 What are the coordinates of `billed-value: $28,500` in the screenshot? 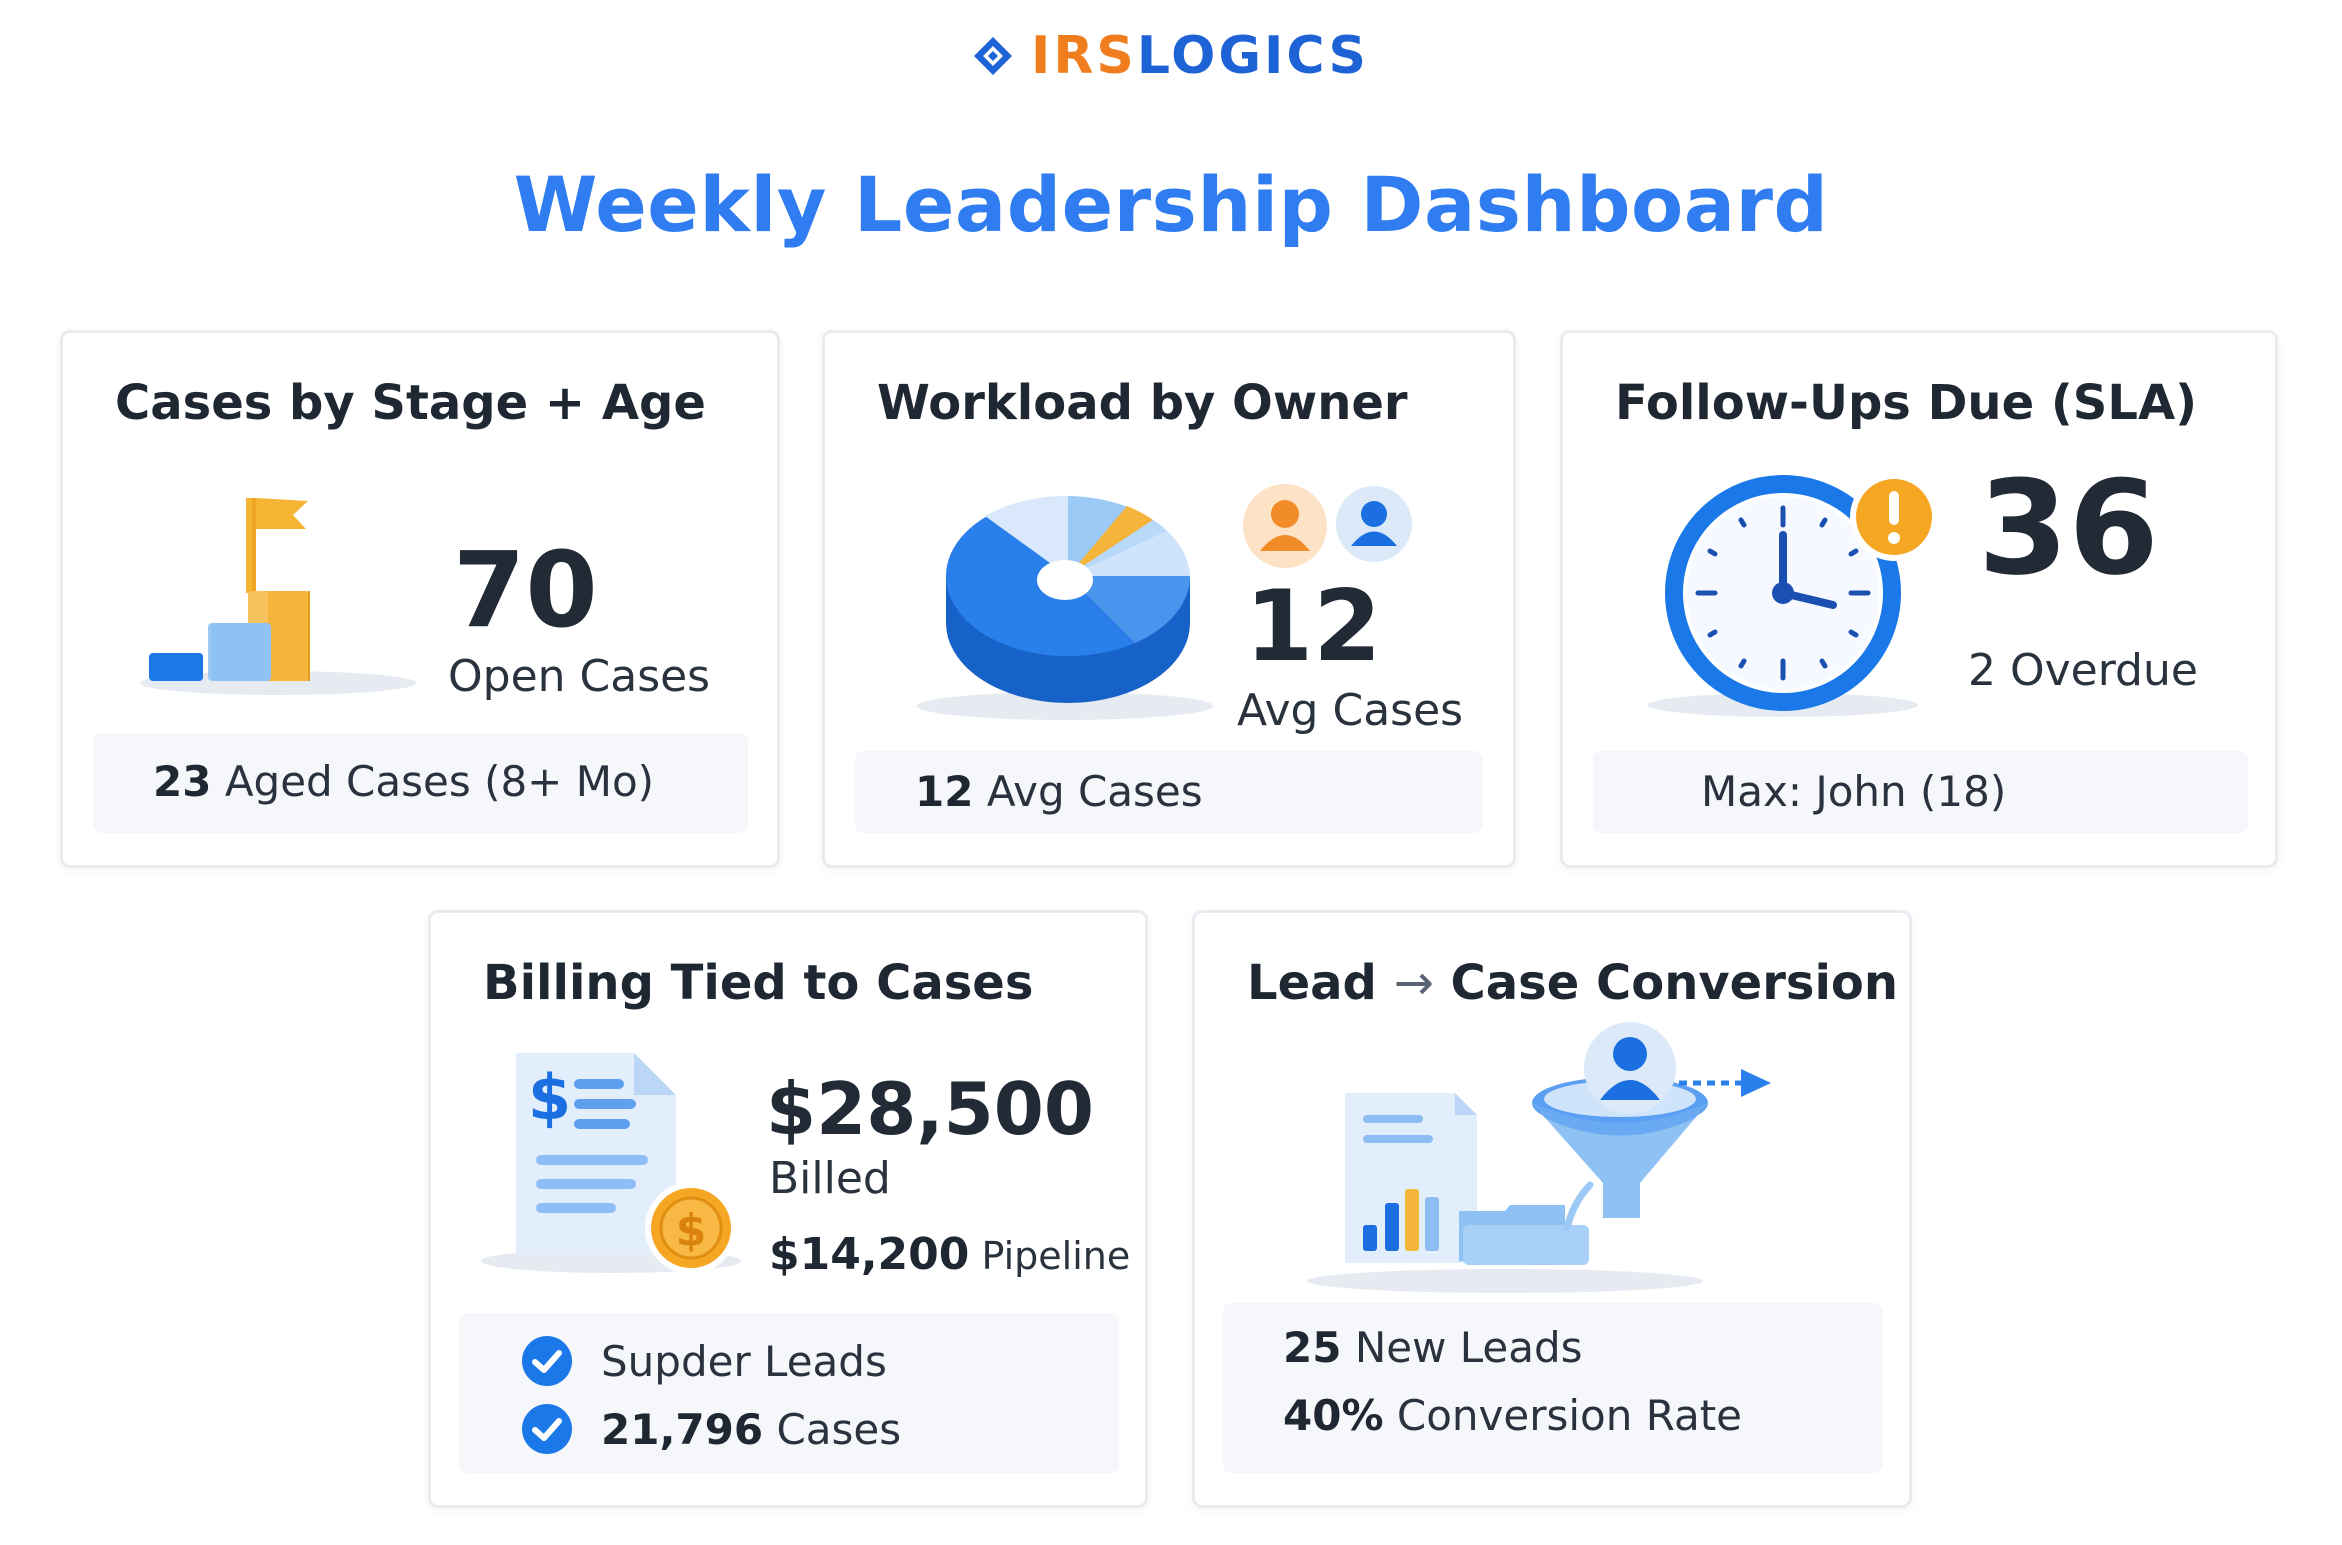 It's located at (930, 1109).